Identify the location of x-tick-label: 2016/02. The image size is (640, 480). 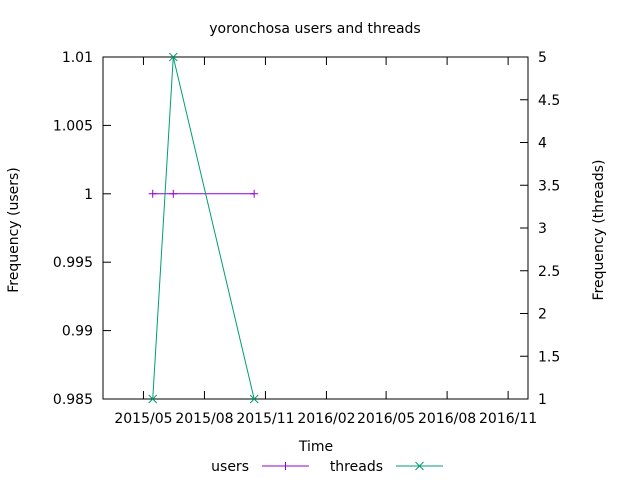
(326, 419).